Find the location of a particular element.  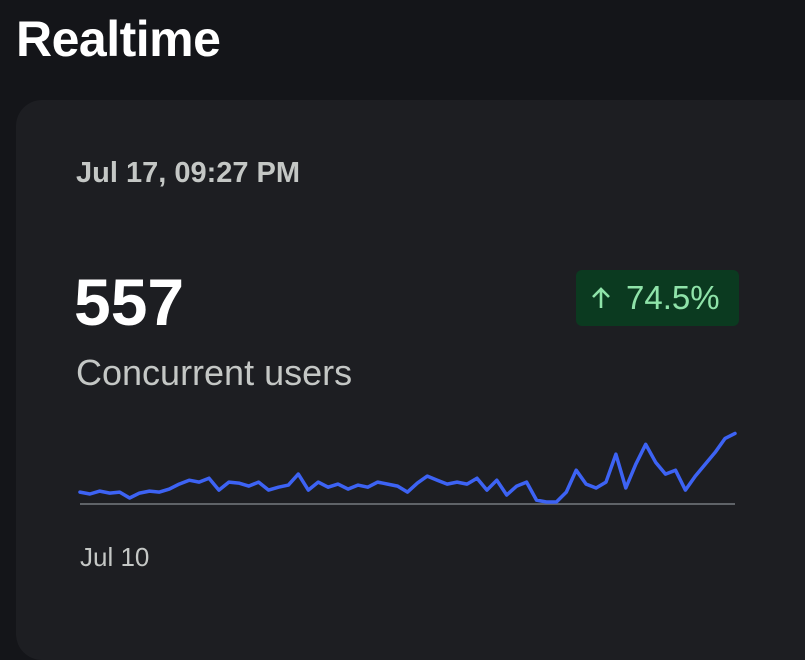

change-value: 74.5% is located at coordinates (673, 297).